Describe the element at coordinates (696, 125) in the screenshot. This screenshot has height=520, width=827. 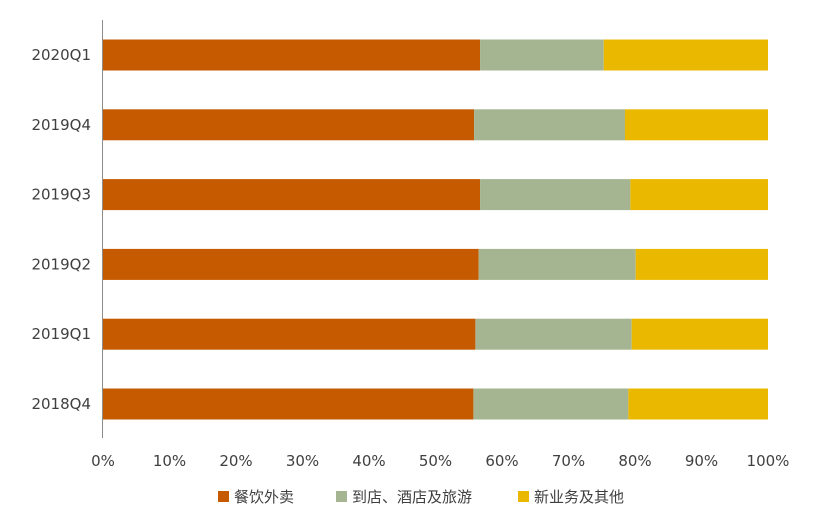
I see `bar-segment-2019Q4-s2` at that location.